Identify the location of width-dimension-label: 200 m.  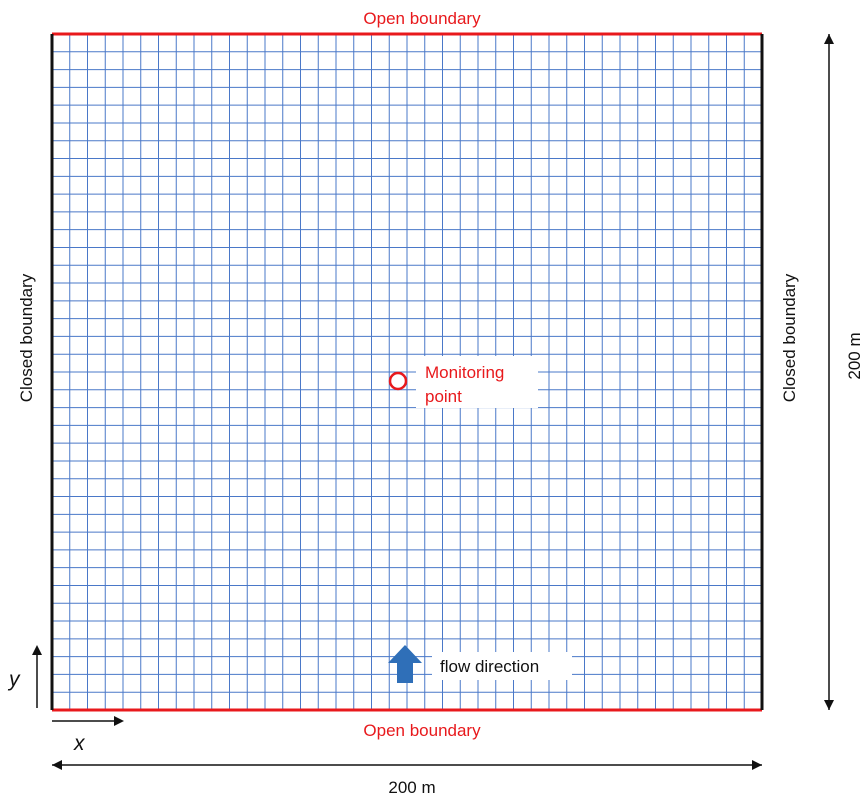
(411, 787).